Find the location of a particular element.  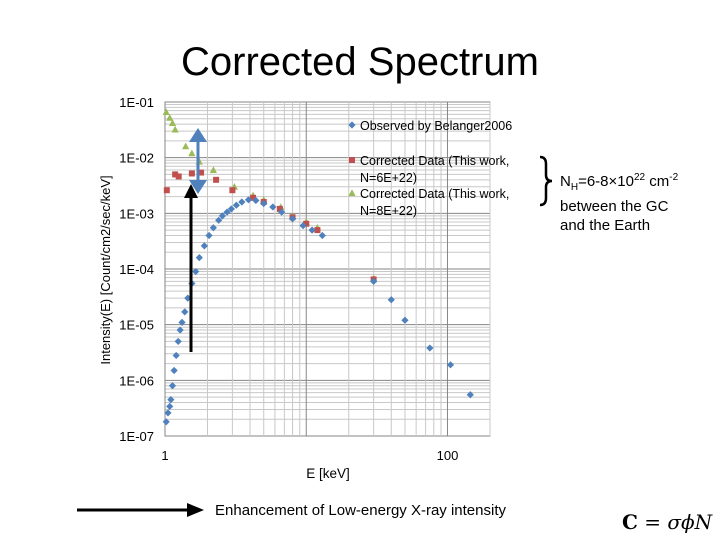

y-tick-label: 1E-07 is located at coordinates (136, 436).